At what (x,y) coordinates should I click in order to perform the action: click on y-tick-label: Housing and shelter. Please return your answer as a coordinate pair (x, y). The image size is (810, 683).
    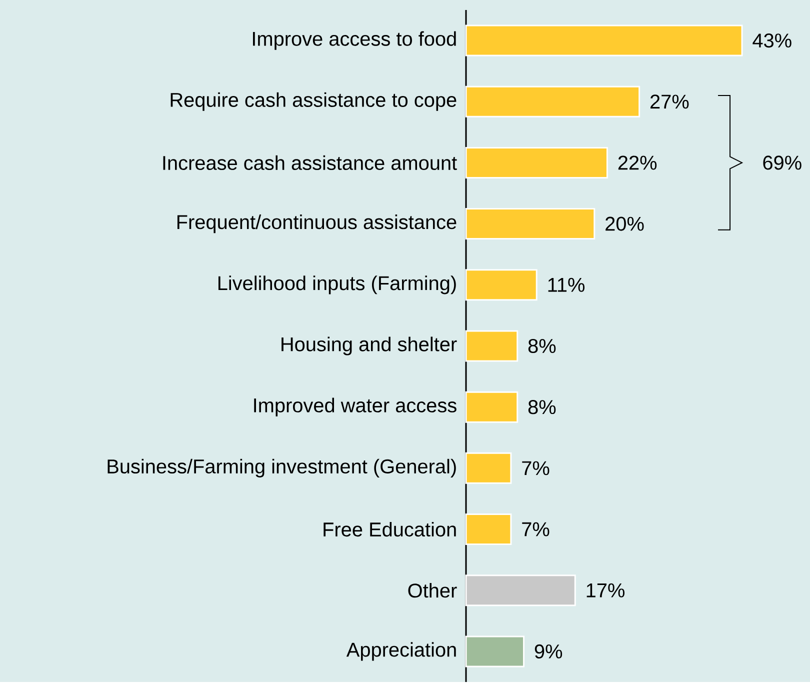
    Looking at the image, I should click on (369, 346).